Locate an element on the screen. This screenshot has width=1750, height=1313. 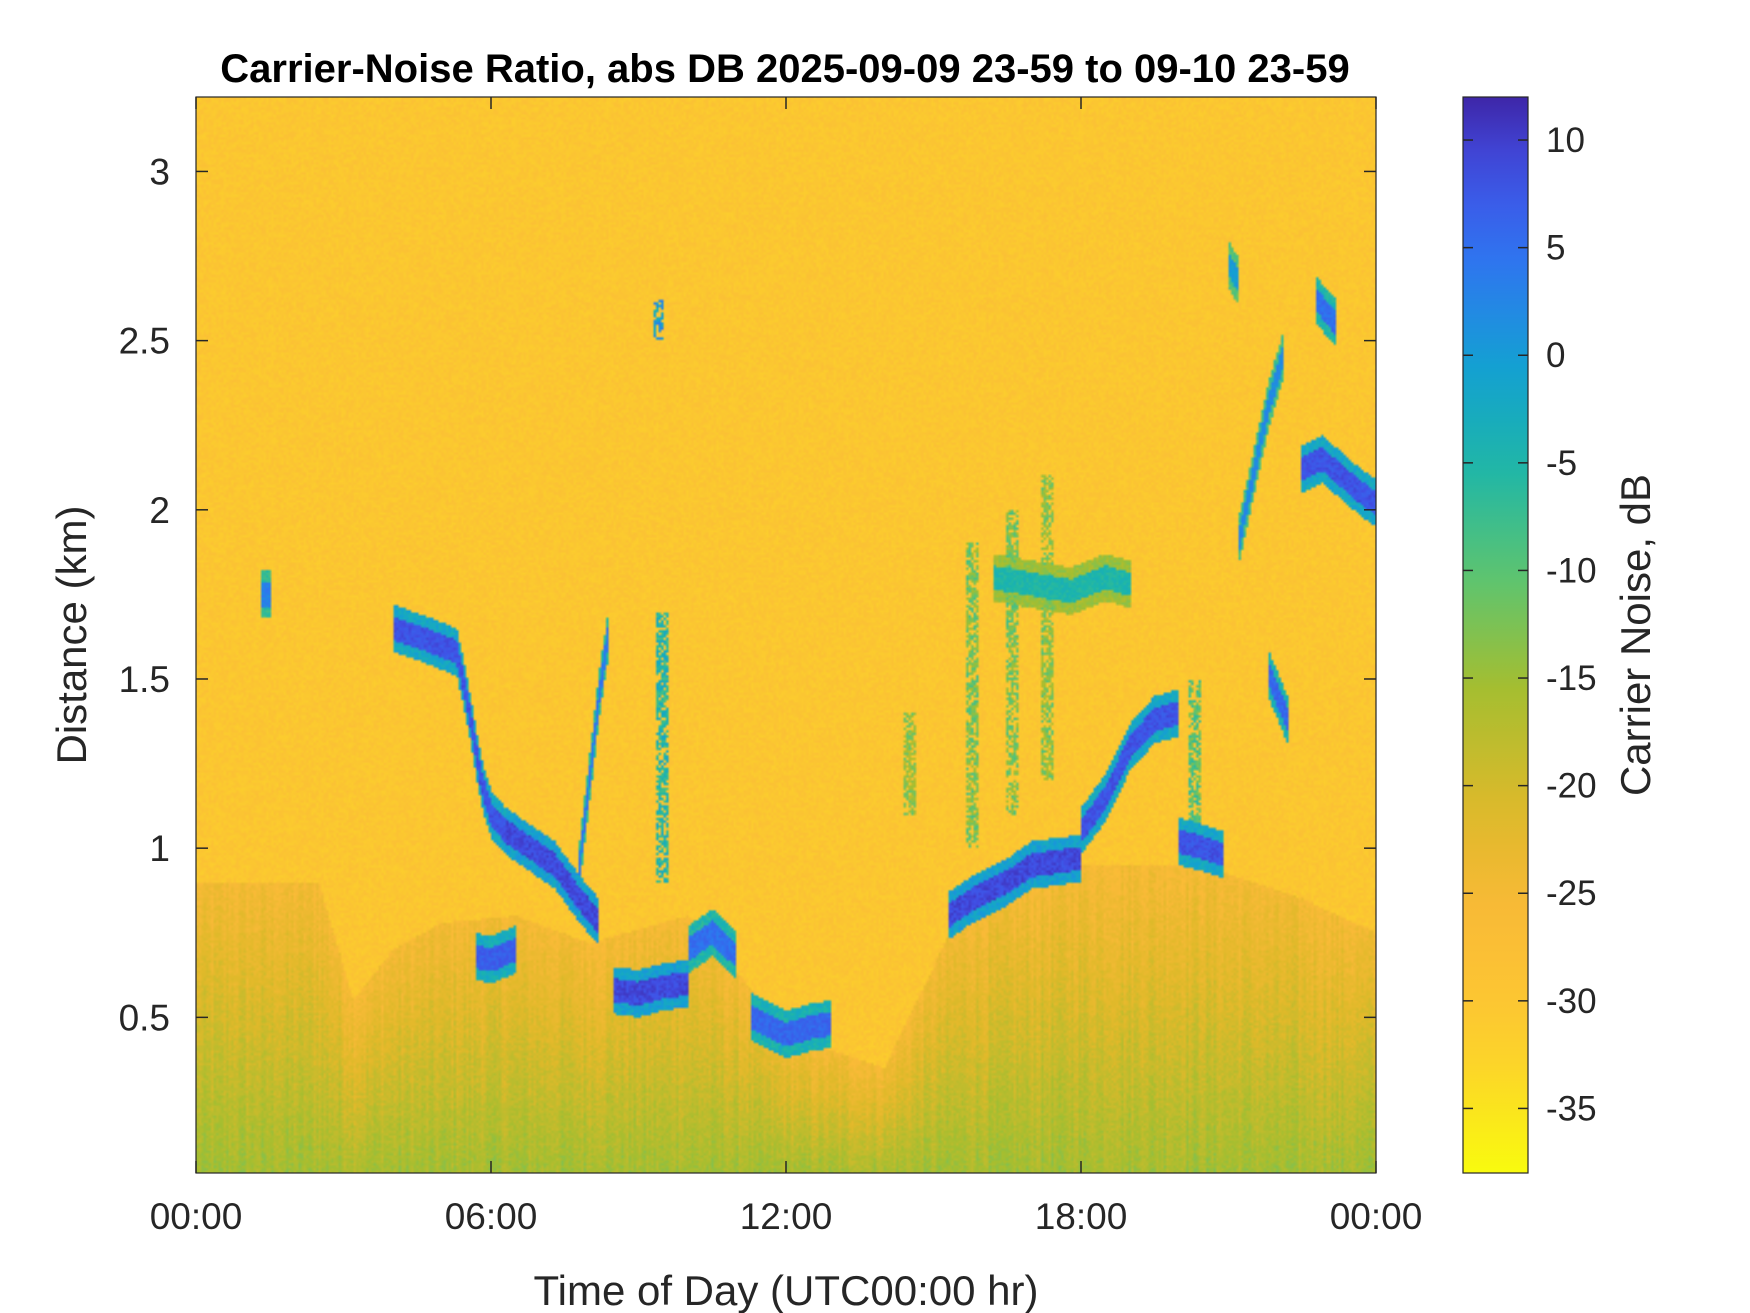
y-tick-label: 2 is located at coordinates (159, 510).